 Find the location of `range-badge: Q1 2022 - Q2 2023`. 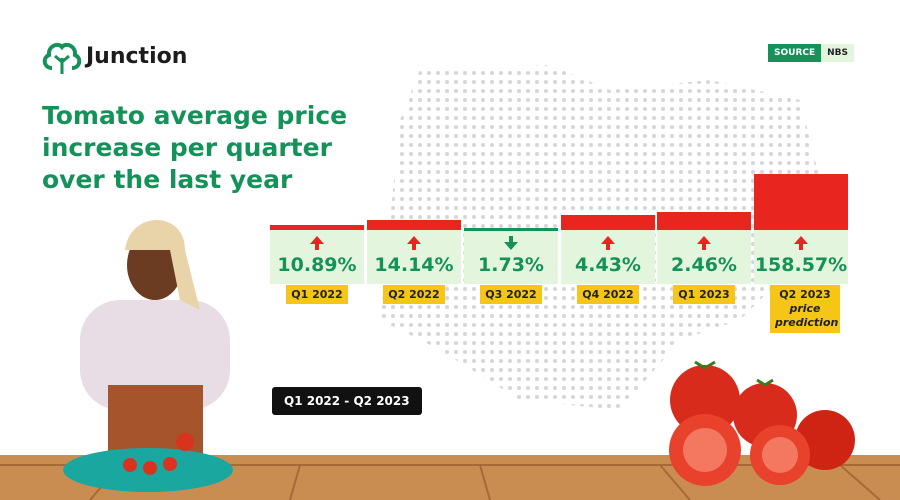

range-badge: Q1 2022 - Q2 2023 is located at coordinates (347, 401).